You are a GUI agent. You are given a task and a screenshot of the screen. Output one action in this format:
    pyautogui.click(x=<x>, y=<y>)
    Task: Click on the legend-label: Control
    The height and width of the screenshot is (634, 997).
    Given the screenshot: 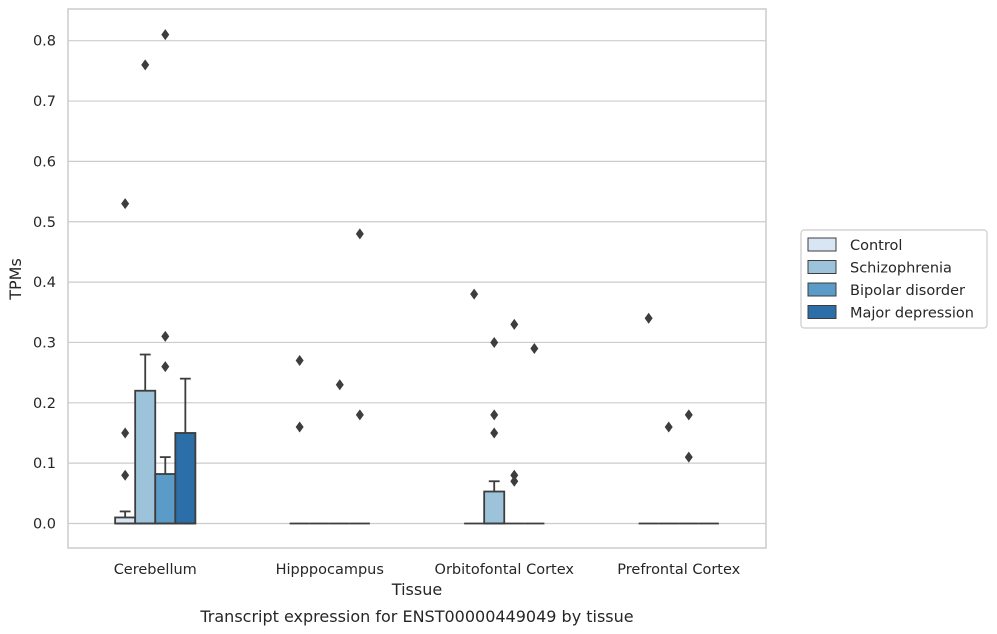 What is the action you would take?
    pyautogui.click(x=876, y=246)
    